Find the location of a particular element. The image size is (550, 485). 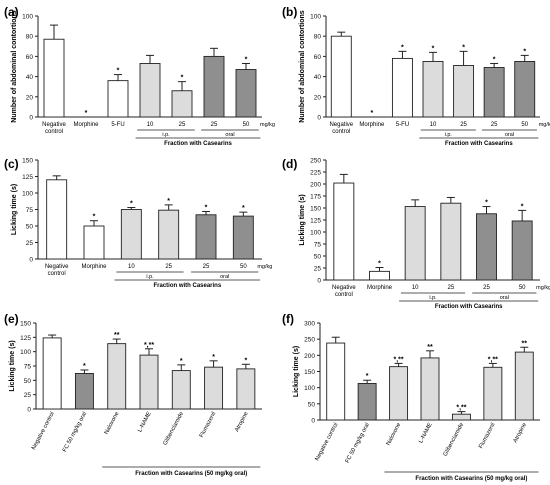

y-tick-label: 40 is located at coordinates (30, 77).